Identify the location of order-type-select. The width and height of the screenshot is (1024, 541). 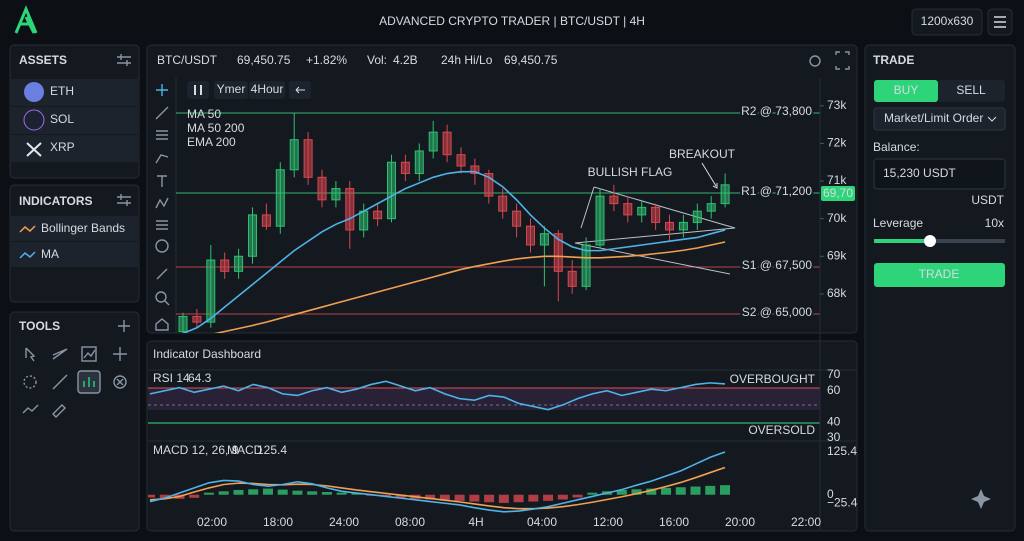
(939, 119).